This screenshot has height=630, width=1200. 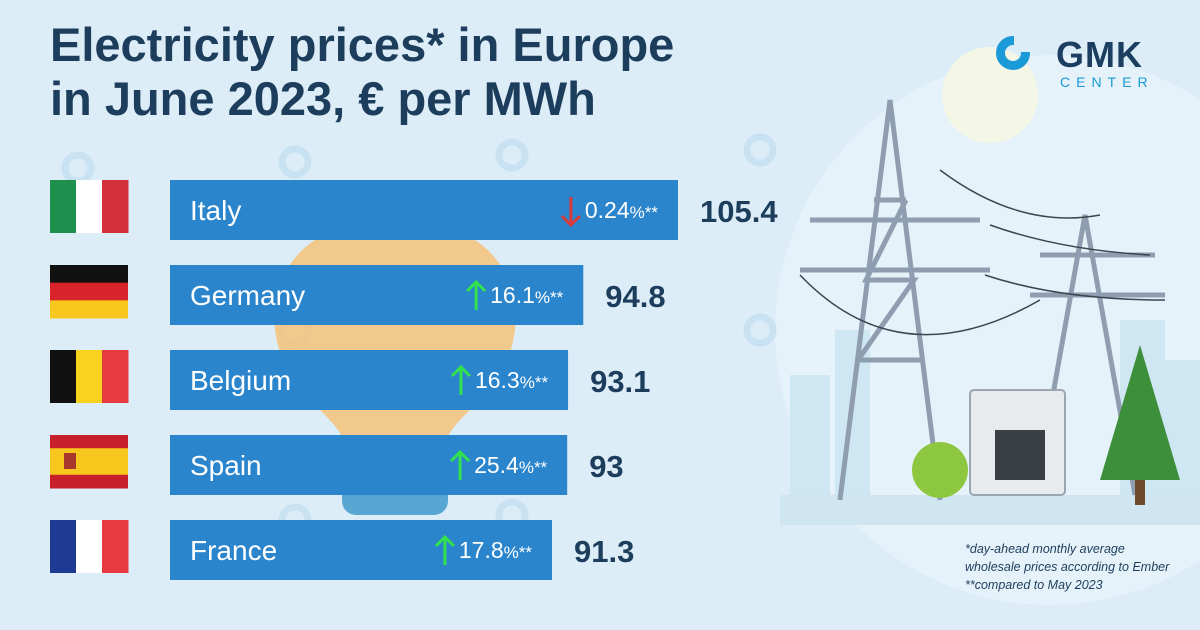 What do you see at coordinates (604, 551) in the screenshot?
I see `value-label-france: 91.3` at bounding box center [604, 551].